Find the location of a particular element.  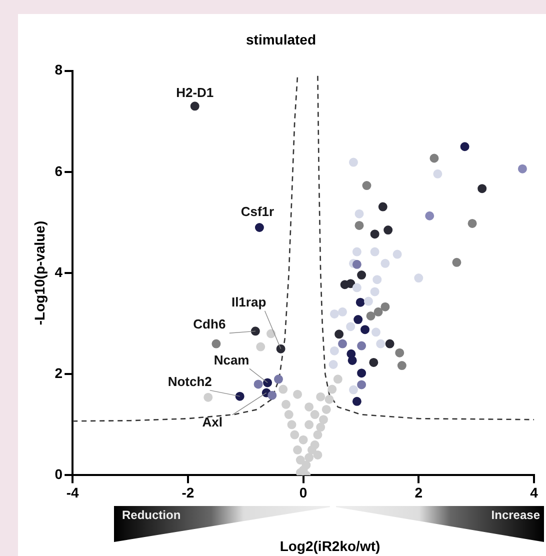

text: Reduction is located at coordinates (151, 515).